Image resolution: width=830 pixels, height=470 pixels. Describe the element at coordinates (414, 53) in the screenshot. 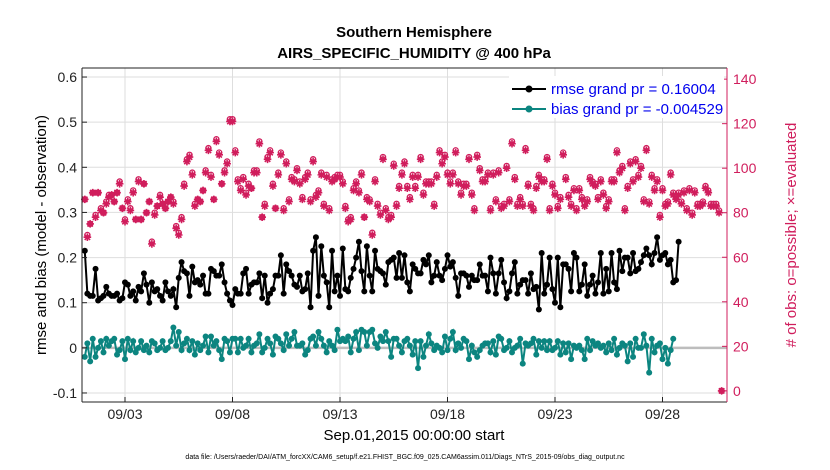

I see `chart-subtitle: AIRS_SPECIFIC_HUMIDITY @ 400 hPa` at that location.